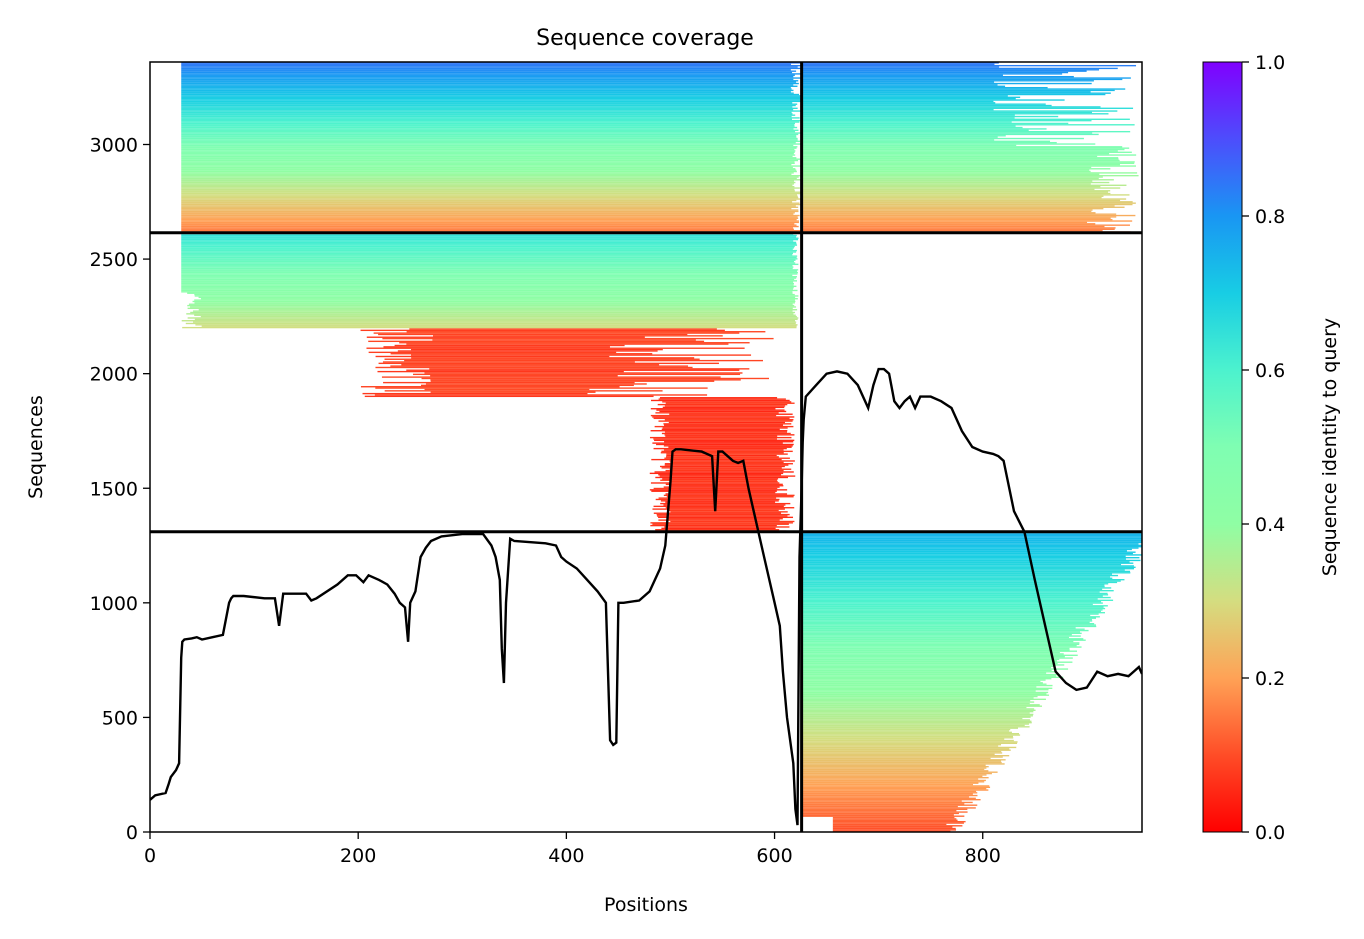 Image resolution: width=1364 pixels, height=939 pixels. Describe the element at coordinates (1222, 447) in the screenshot. I see `colorbar` at that location.